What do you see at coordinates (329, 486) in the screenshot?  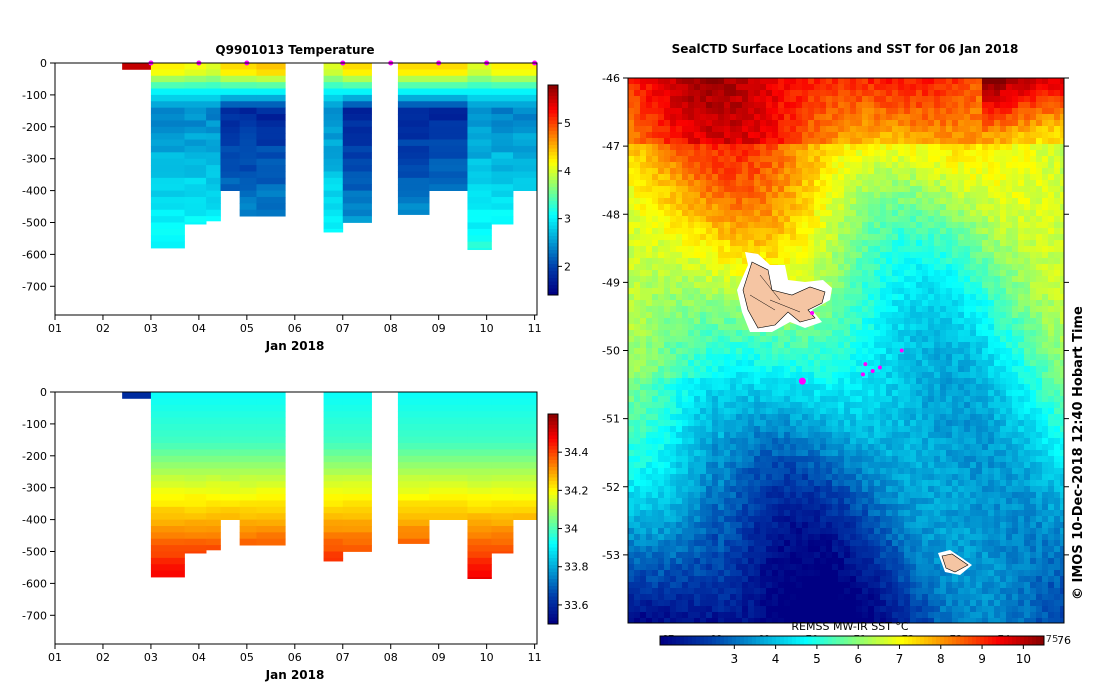 I see `salinity-profiles` at bounding box center [329, 486].